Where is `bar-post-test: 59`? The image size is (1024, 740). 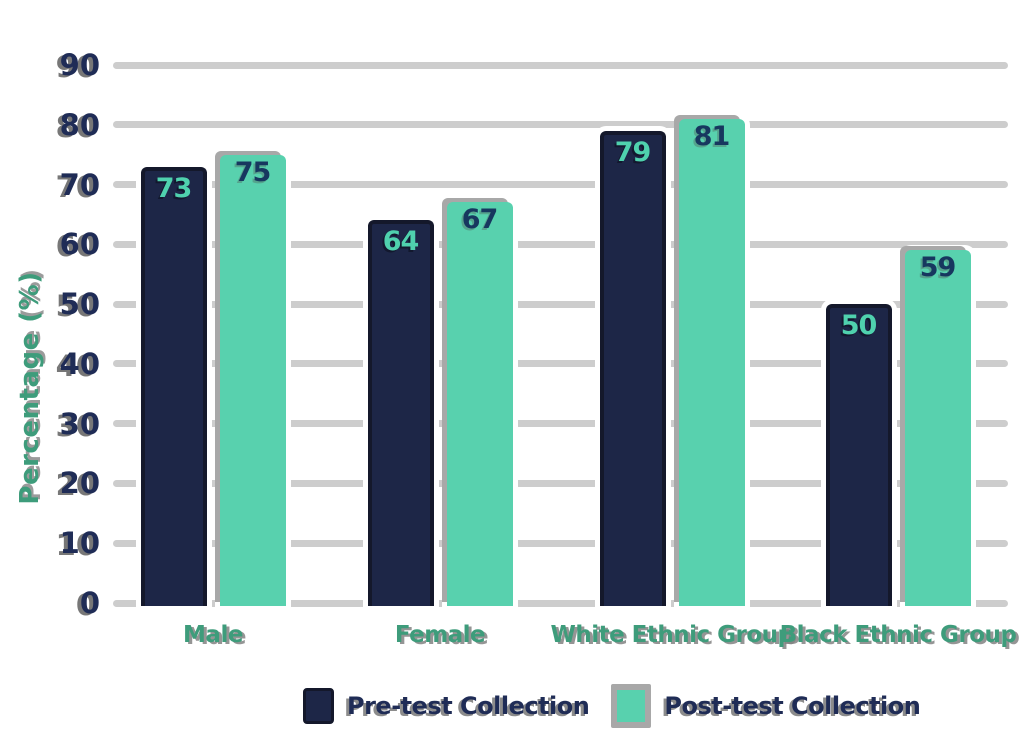
bar-post-test: 59 is located at coordinates (937, 428).